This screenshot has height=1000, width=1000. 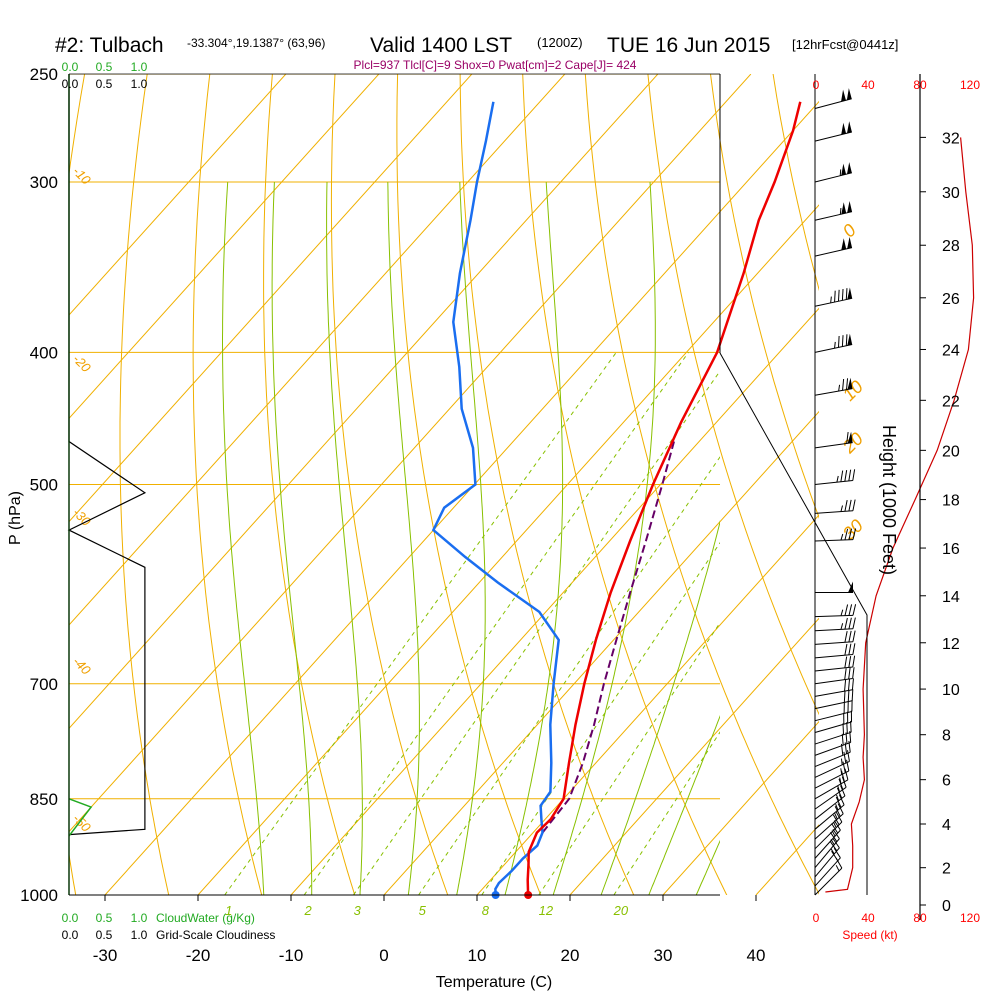 What do you see at coordinates (139, 67) in the screenshot?
I see `cloudwater-tick-top: 1.0` at bounding box center [139, 67].